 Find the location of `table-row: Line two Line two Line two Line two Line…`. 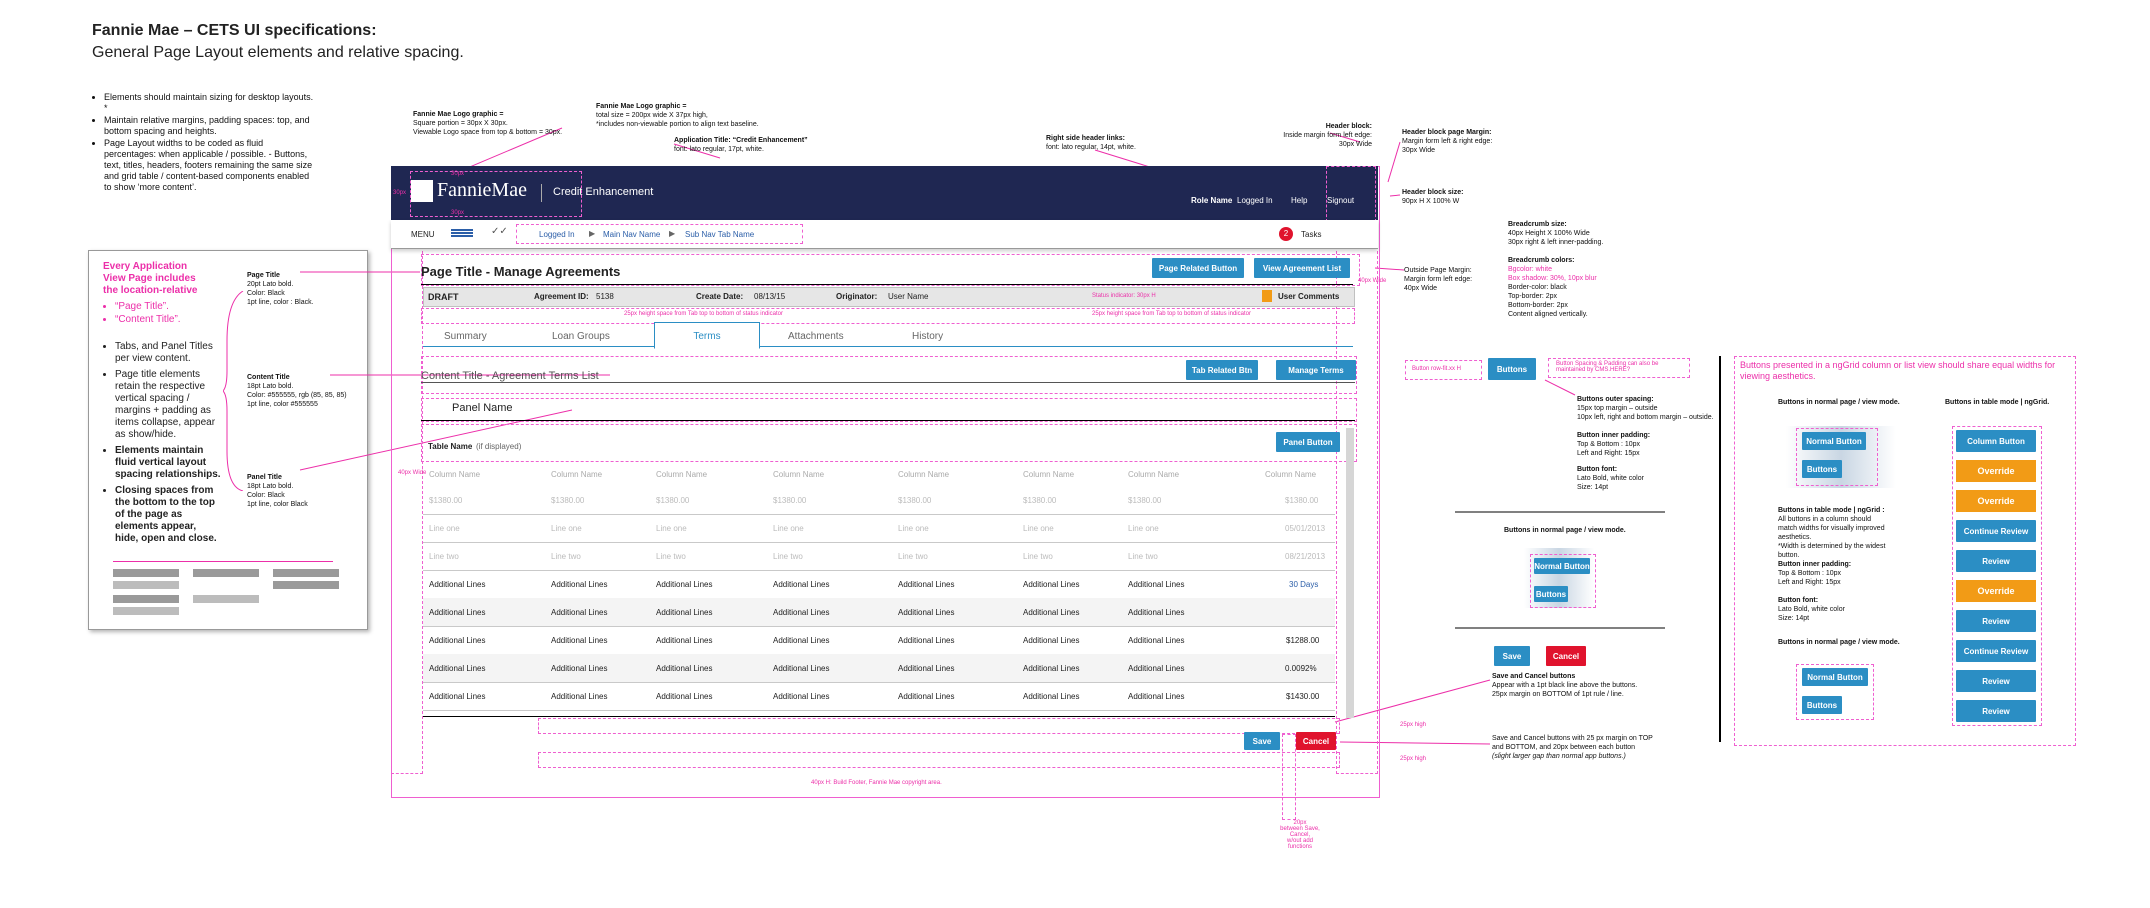

table-row: Line two Line two Line two Line two Line… is located at coordinates (879, 556).